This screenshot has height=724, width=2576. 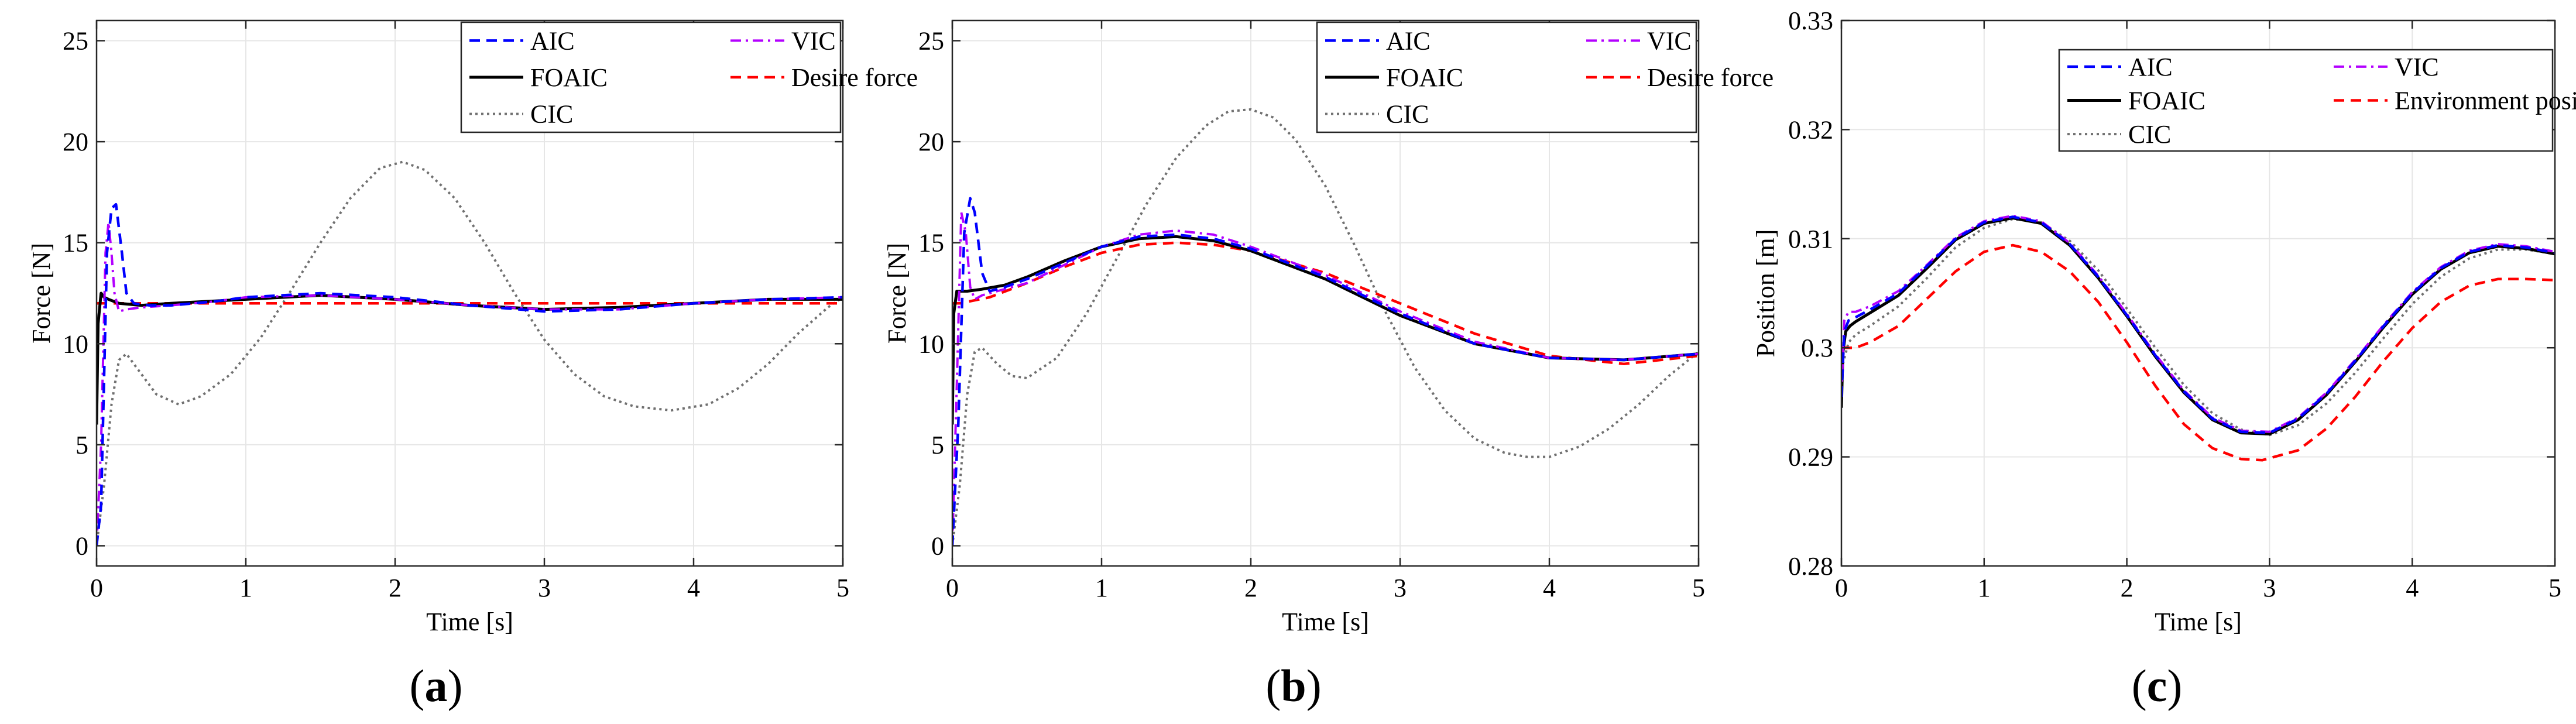 I want to click on y-tick-label: 0.33, so click(x=1810, y=21).